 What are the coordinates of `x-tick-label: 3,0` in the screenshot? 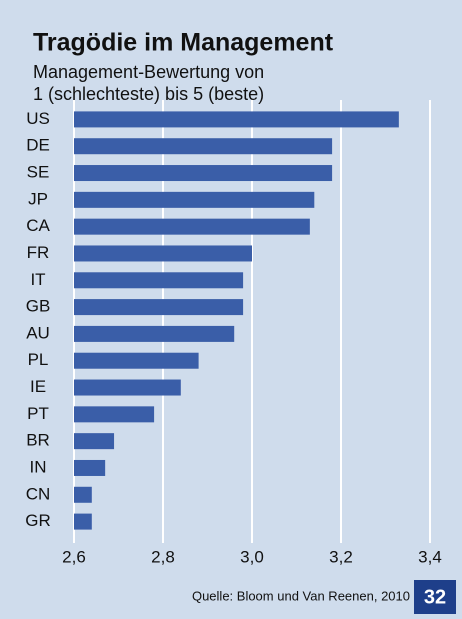 It's located at (252, 556).